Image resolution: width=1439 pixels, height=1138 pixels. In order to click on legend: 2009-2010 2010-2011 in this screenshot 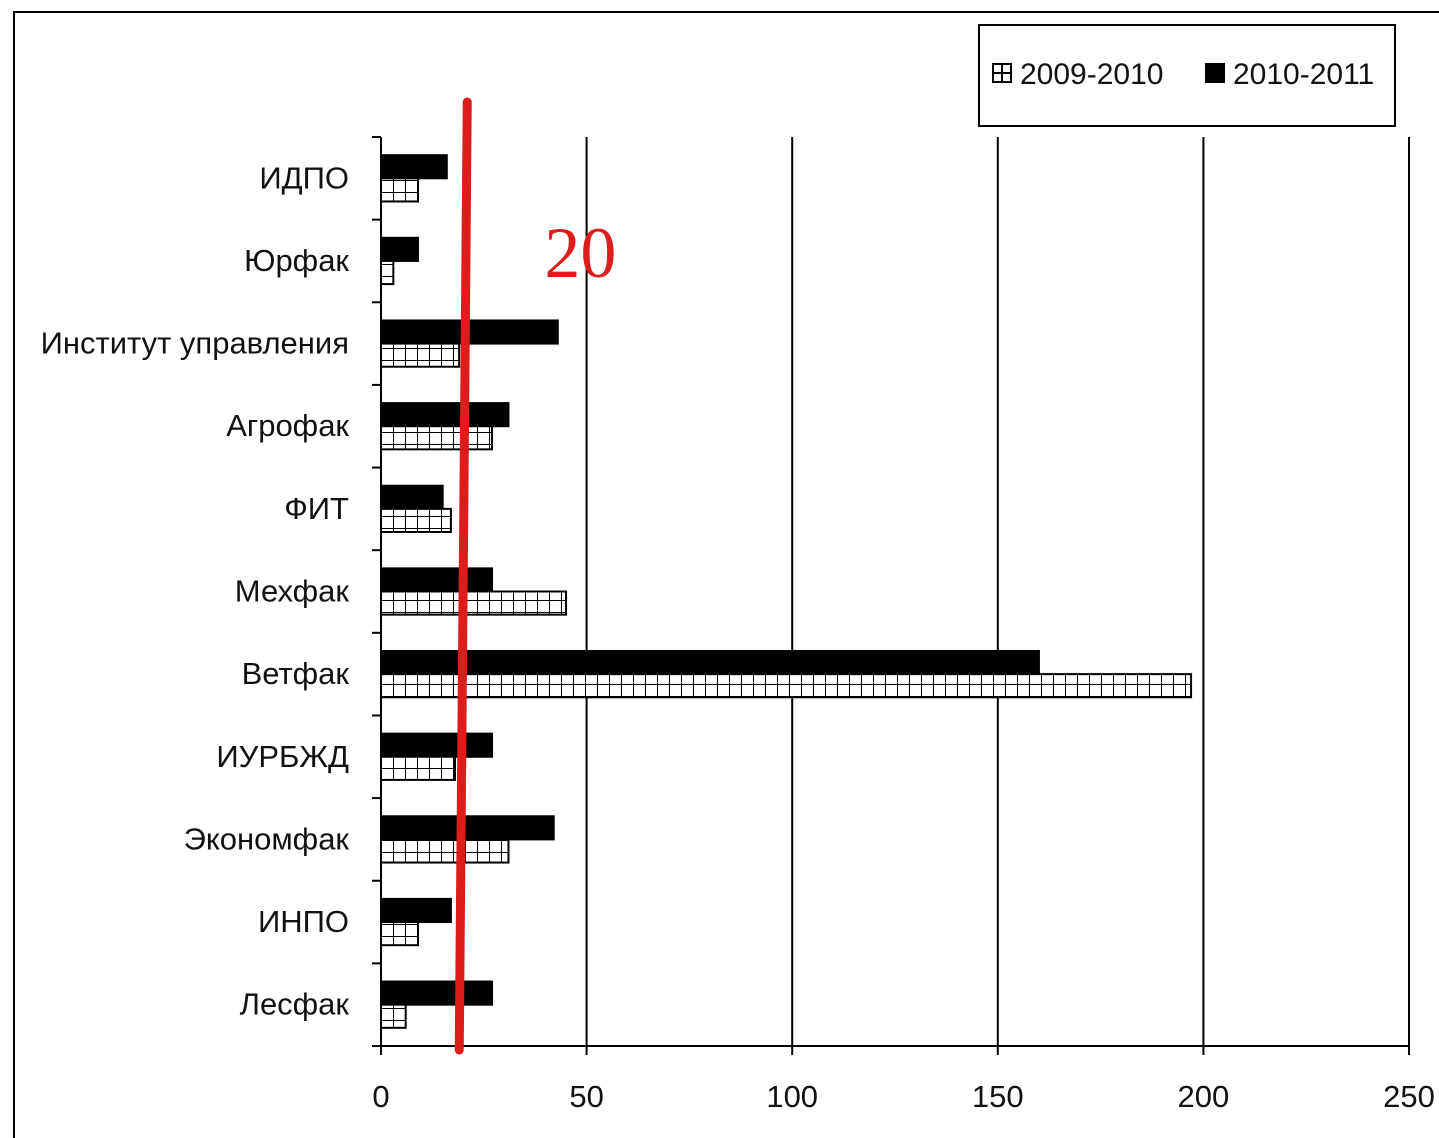, I will do `click(1187, 75)`.